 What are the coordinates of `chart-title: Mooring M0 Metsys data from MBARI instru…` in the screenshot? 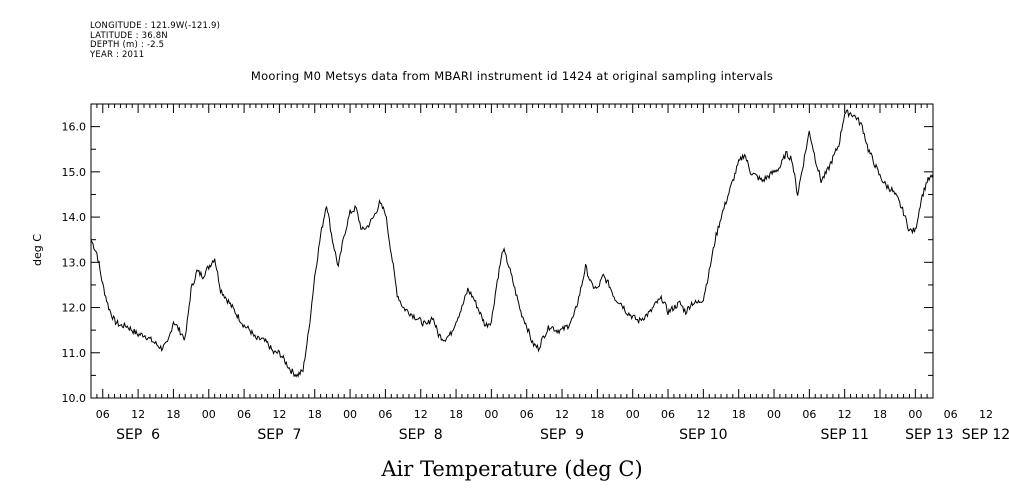 It's located at (512, 76).